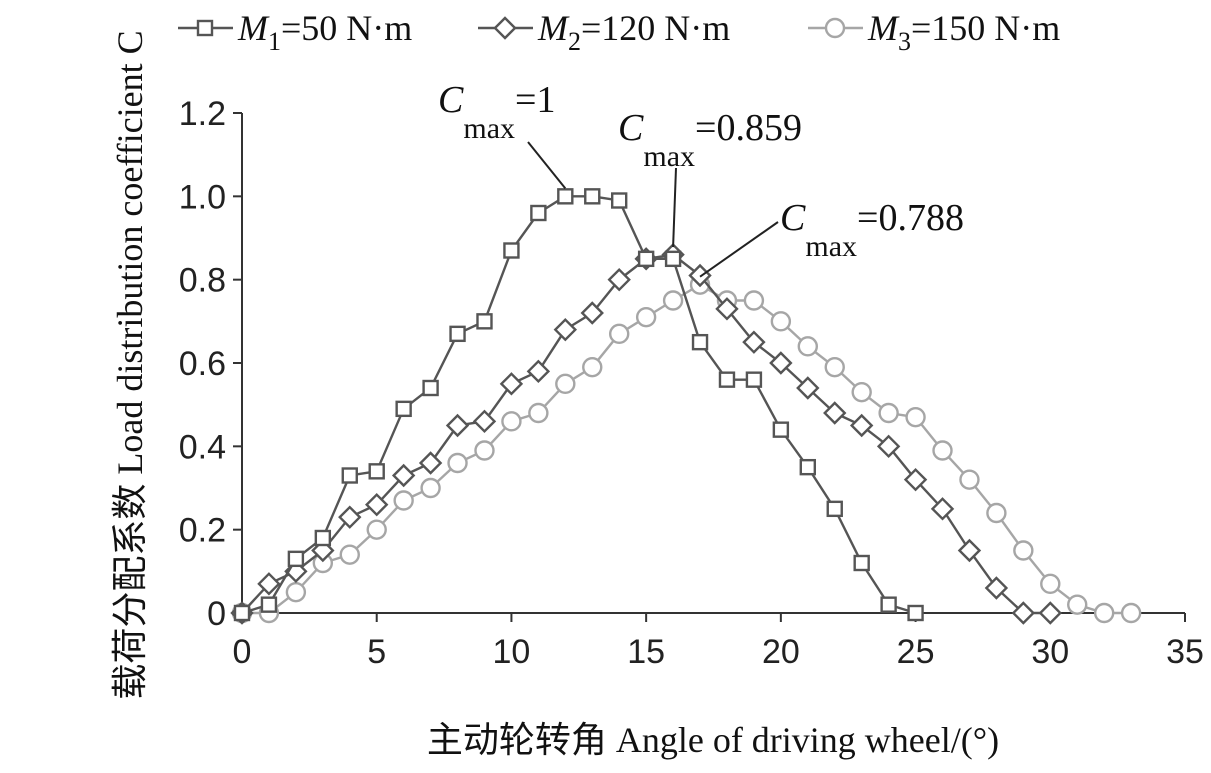 This screenshot has height=773, width=1211. I want to click on annotation-3: Cmax=0.788, so click(831, 237).